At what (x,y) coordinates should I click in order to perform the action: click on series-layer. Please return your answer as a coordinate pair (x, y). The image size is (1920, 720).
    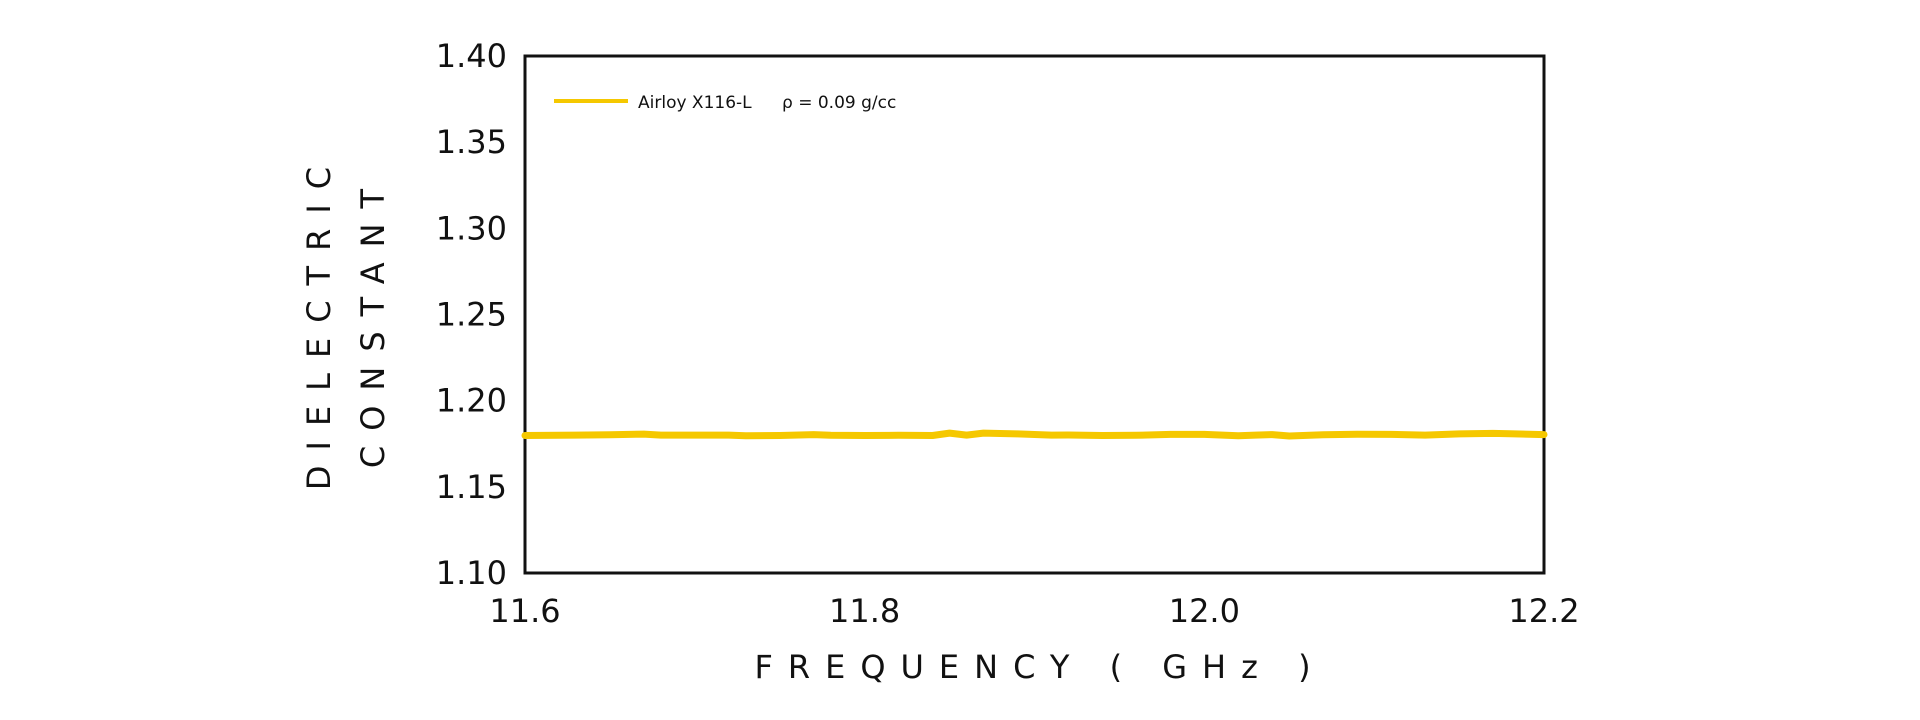
    Looking at the image, I should click on (1034, 434).